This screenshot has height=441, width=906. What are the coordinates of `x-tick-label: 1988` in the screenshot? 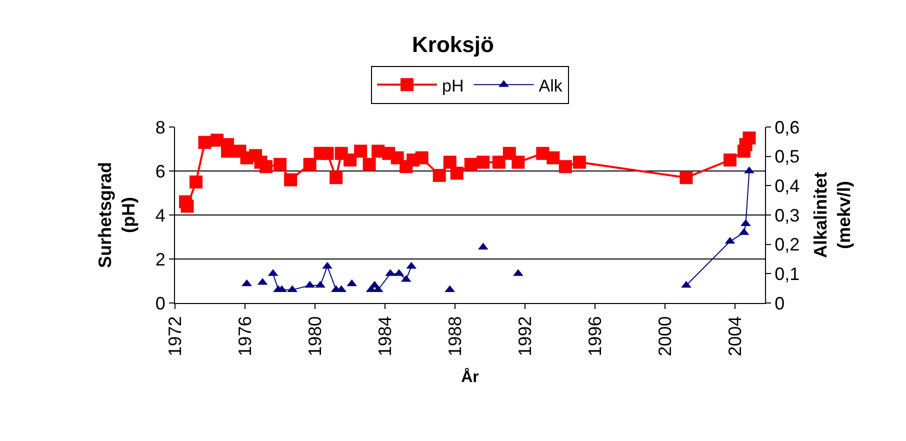 It's located at (454, 336).